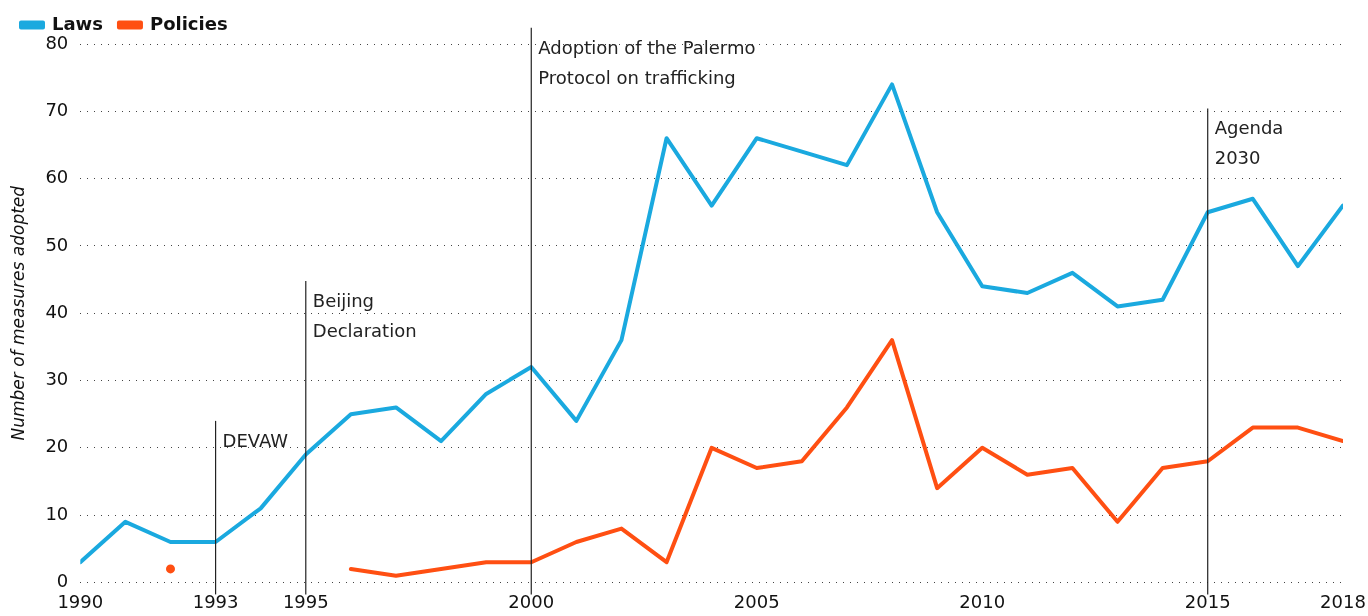  I want to click on y-tick-label: 0, so click(62, 581).